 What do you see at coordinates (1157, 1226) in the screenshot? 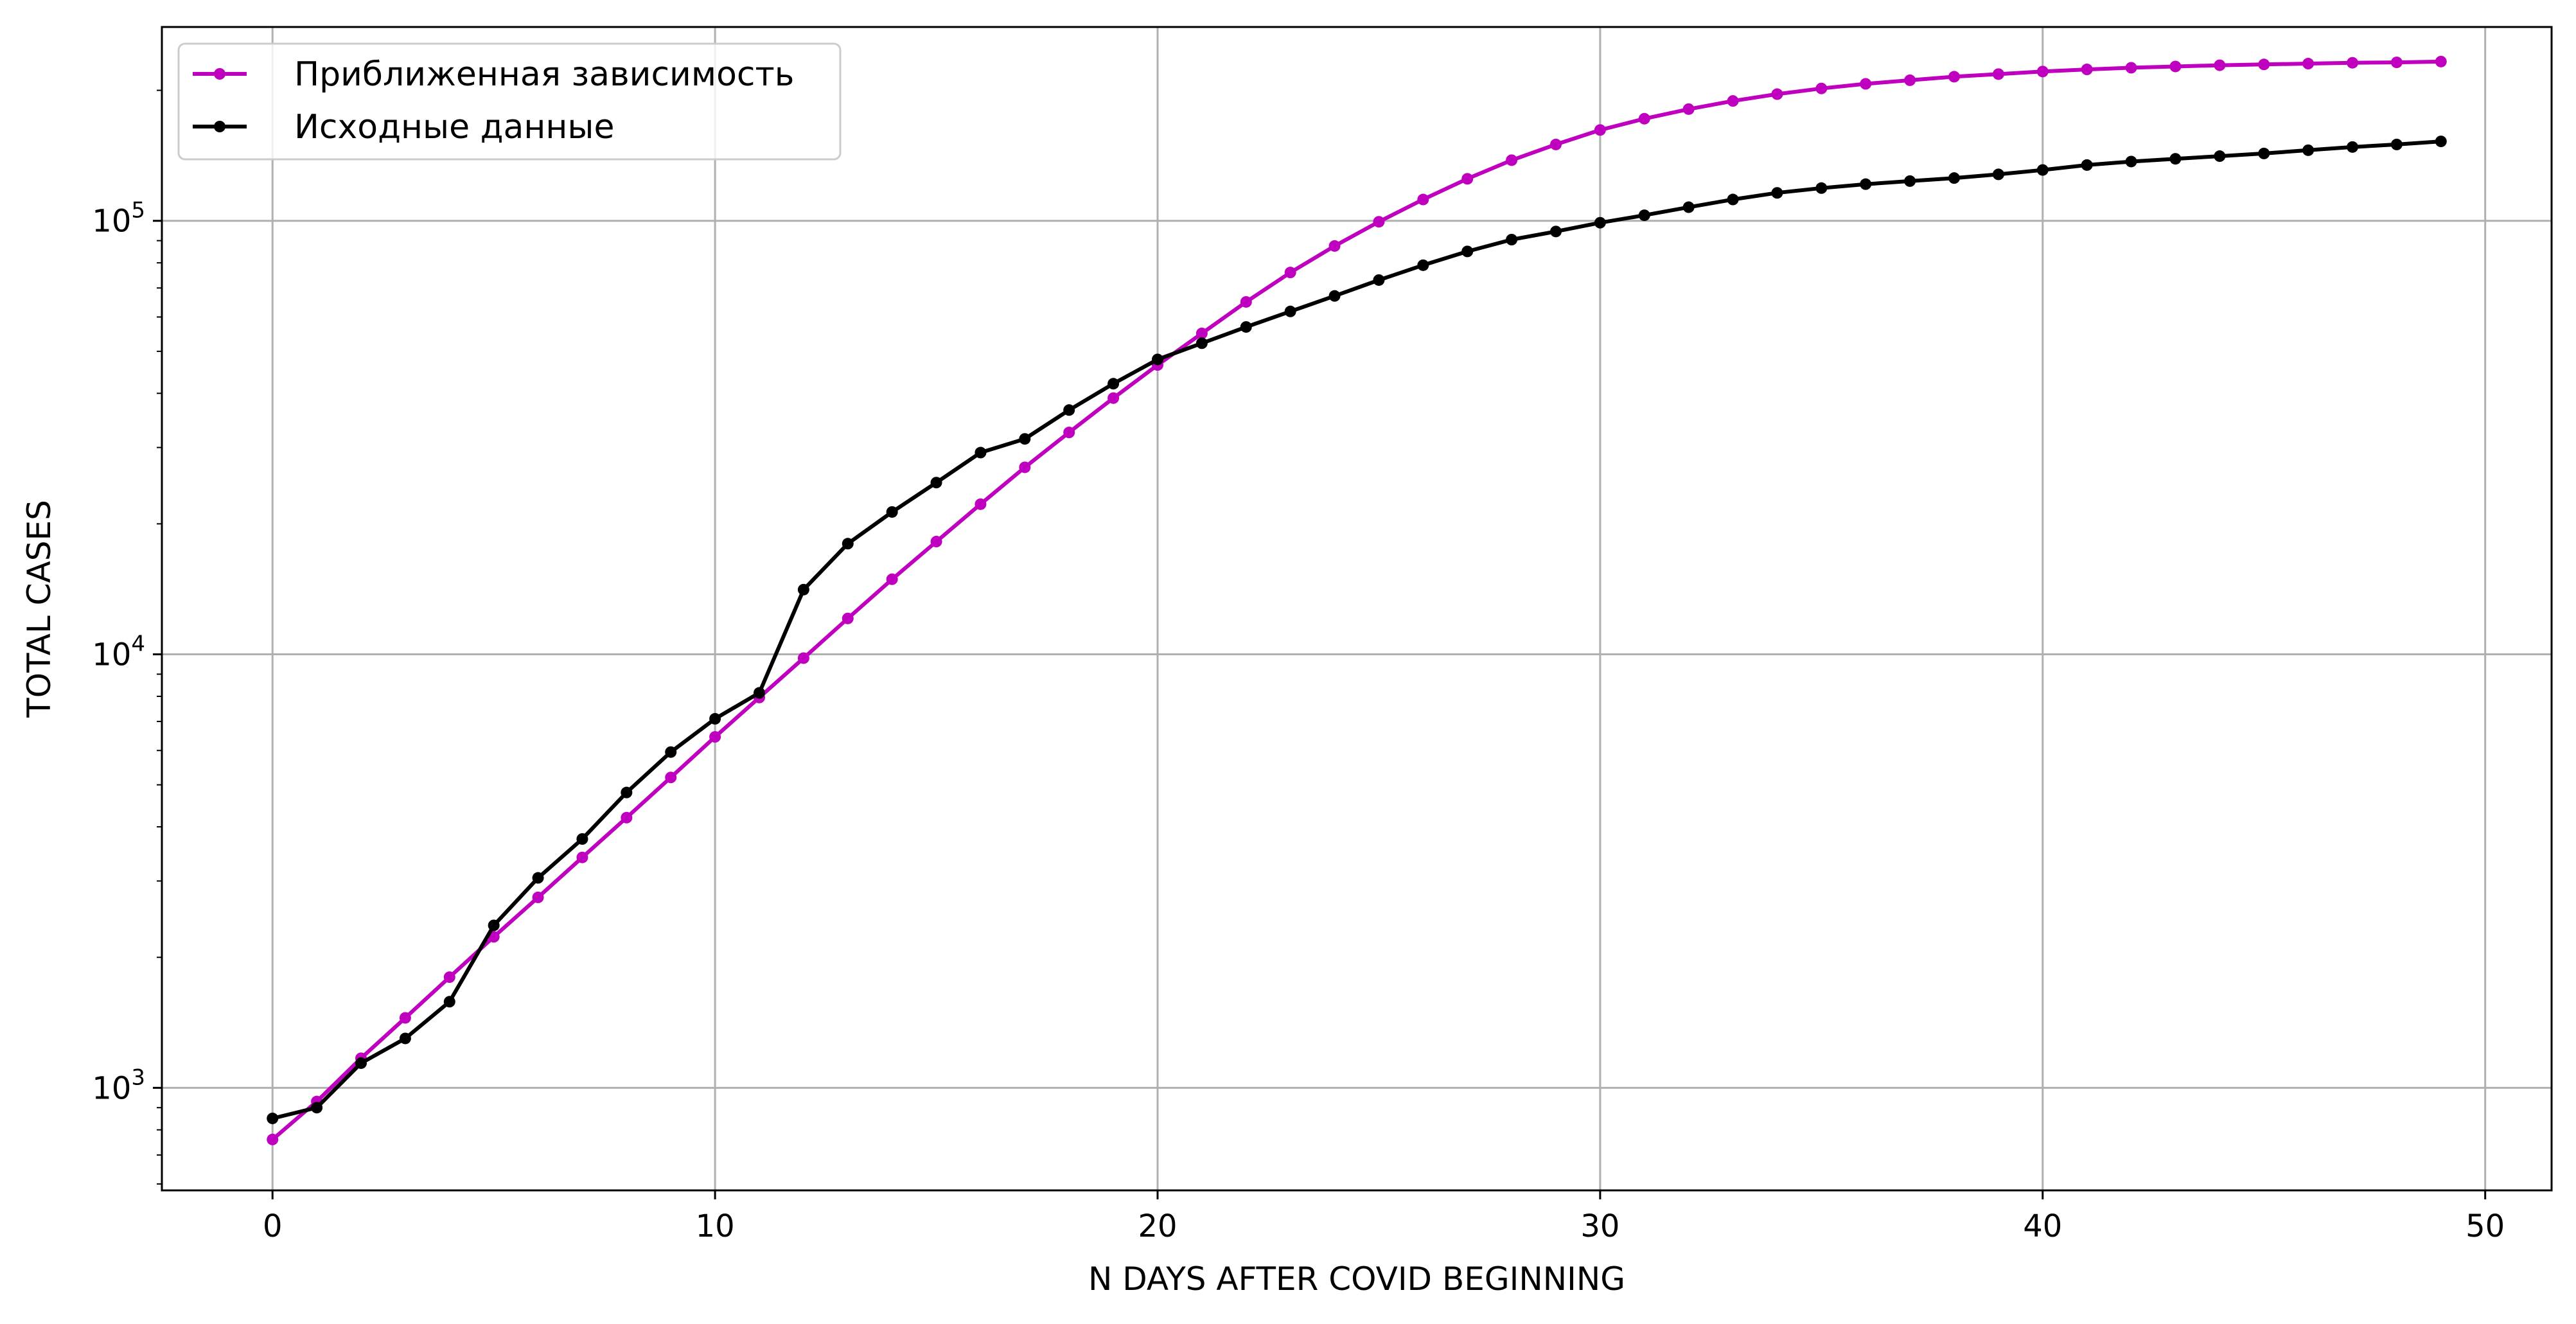
I see `x-tick-label: 20` at bounding box center [1157, 1226].